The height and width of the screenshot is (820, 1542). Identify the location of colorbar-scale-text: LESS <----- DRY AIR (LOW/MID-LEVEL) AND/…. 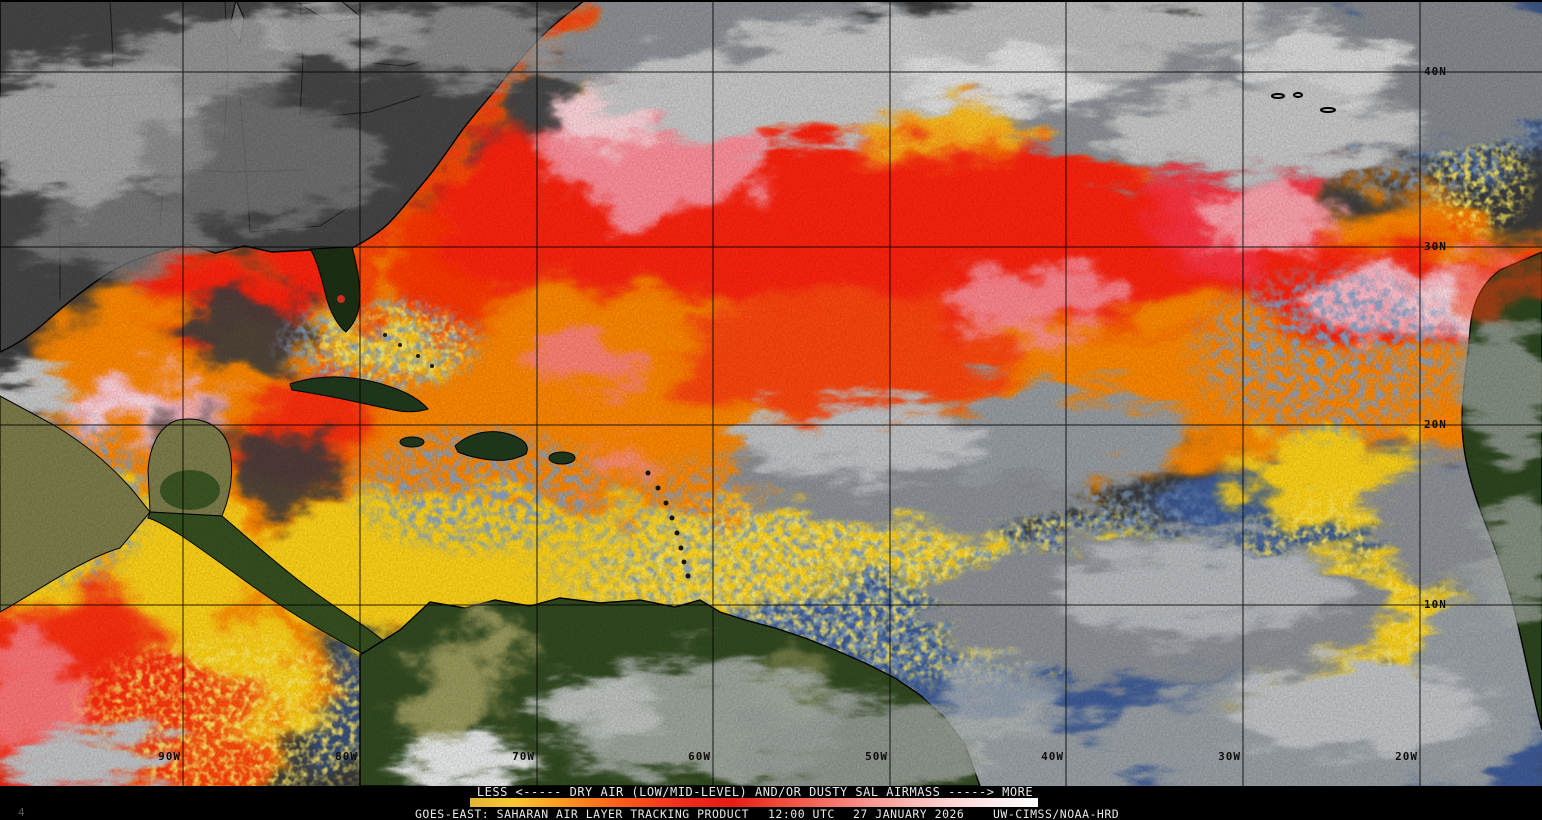
(755, 792).